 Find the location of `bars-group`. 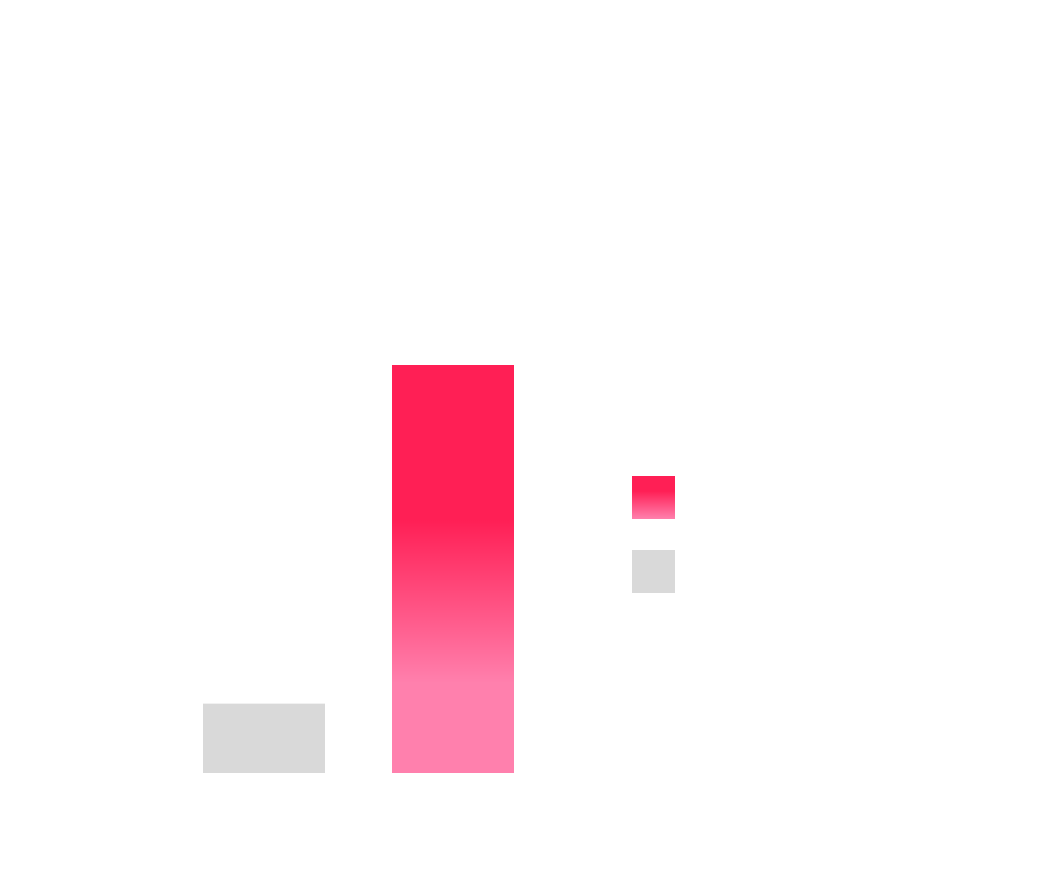

bars-group is located at coordinates (358, 569).